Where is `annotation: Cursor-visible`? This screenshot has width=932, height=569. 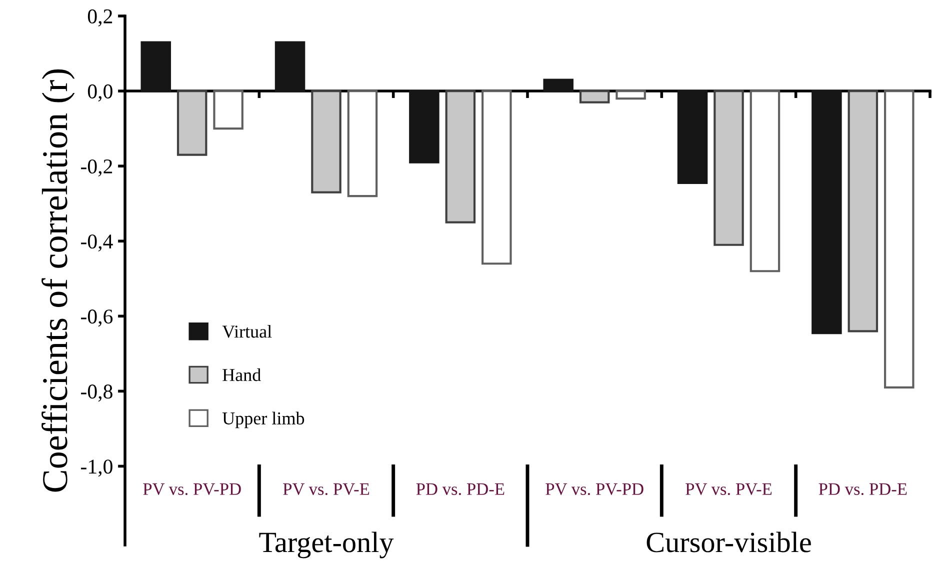 annotation: Cursor-visible is located at coordinates (728, 542).